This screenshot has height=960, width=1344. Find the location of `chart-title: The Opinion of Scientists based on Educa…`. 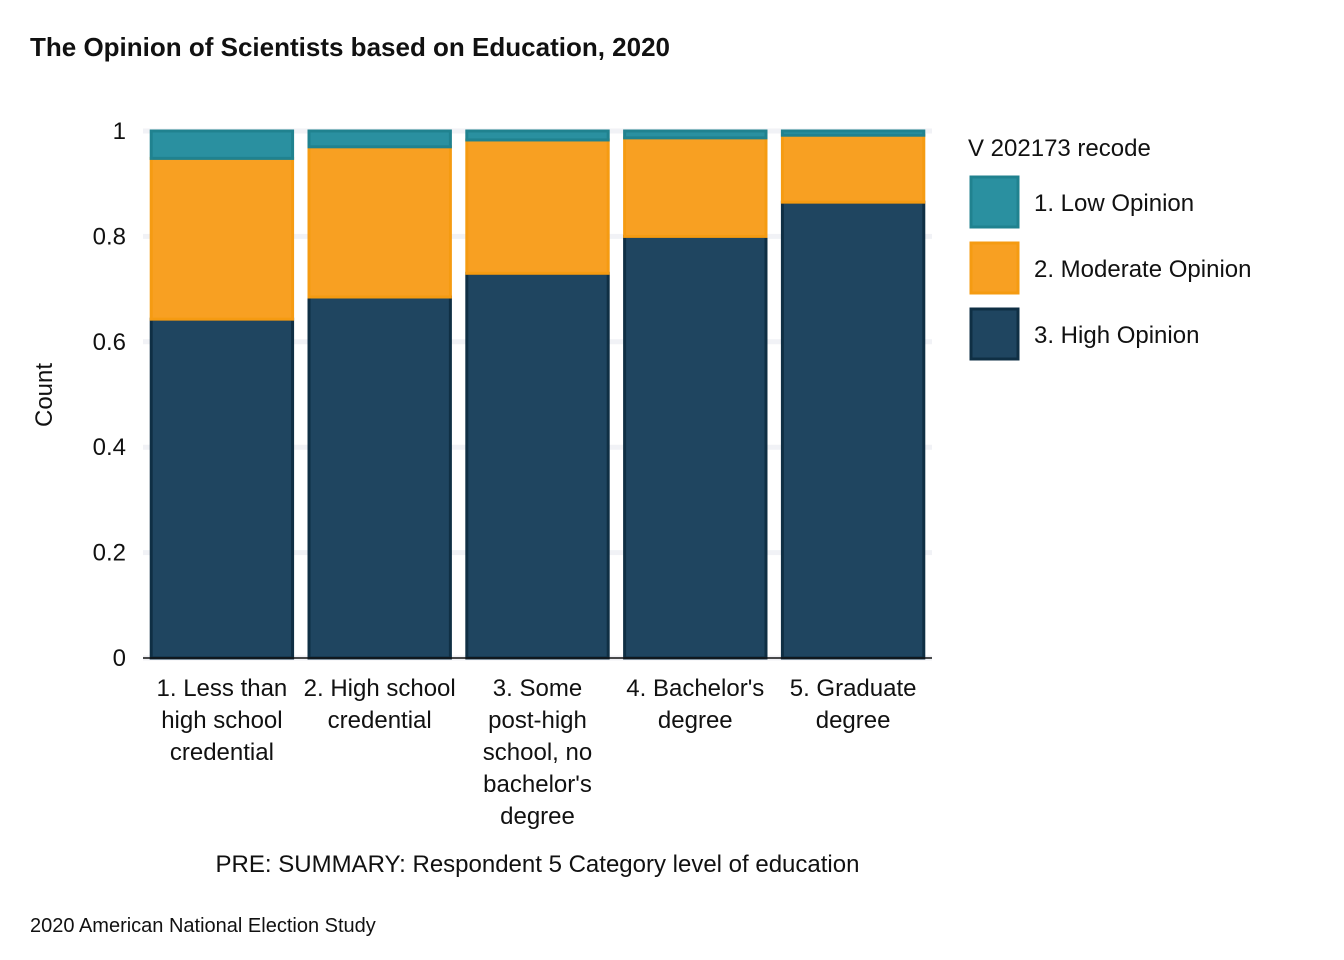

chart-title: The Opinion of Scientists based on Educa… is located at coordinates (350, 47).